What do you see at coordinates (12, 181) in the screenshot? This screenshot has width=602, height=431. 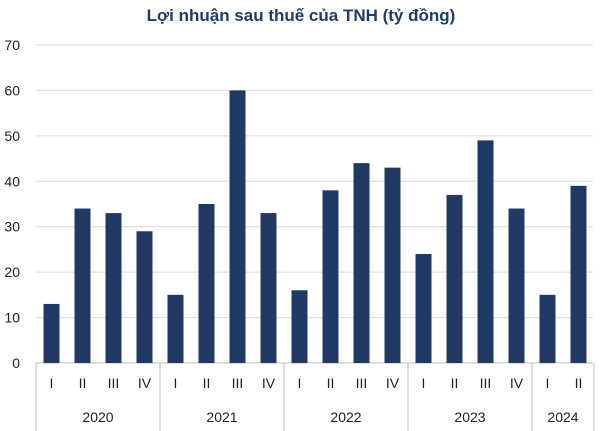 I see `y-tick-label: 40` at bounding box center [12, 181].